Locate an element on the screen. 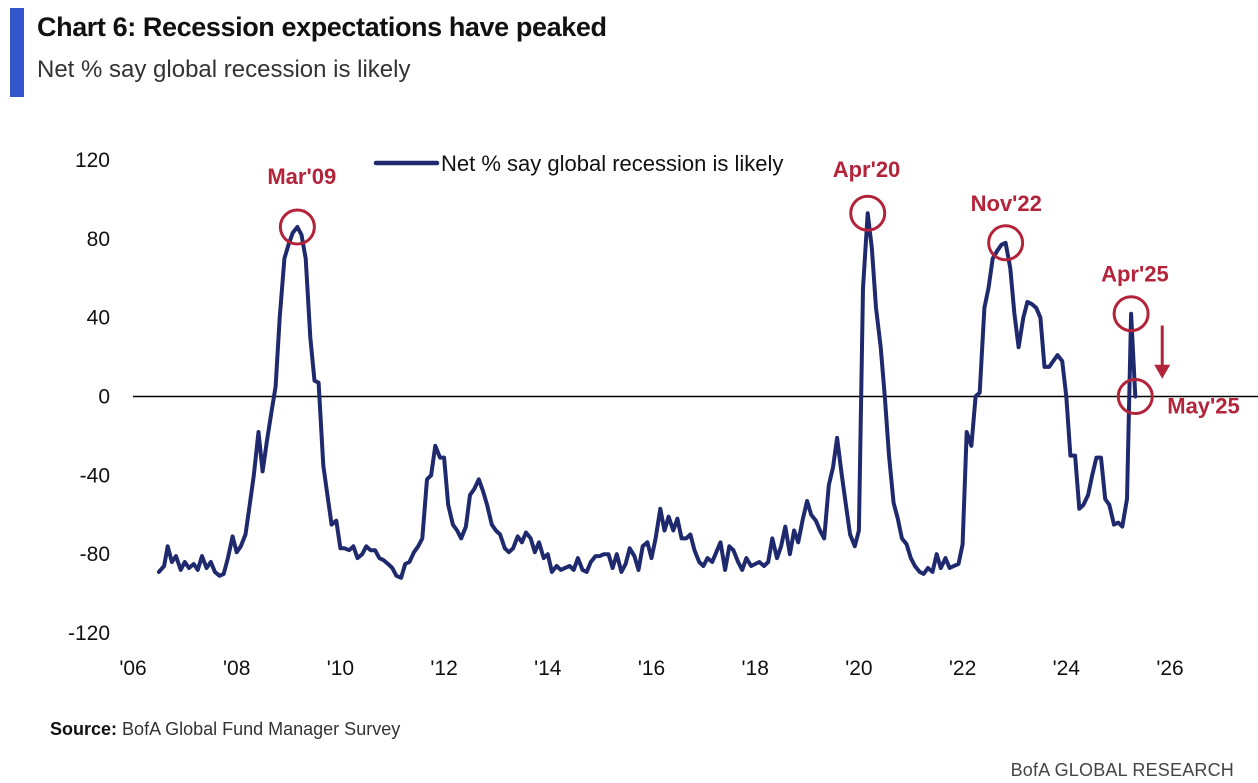  x-tick-label: '16 is located at coordinates (651, 668).